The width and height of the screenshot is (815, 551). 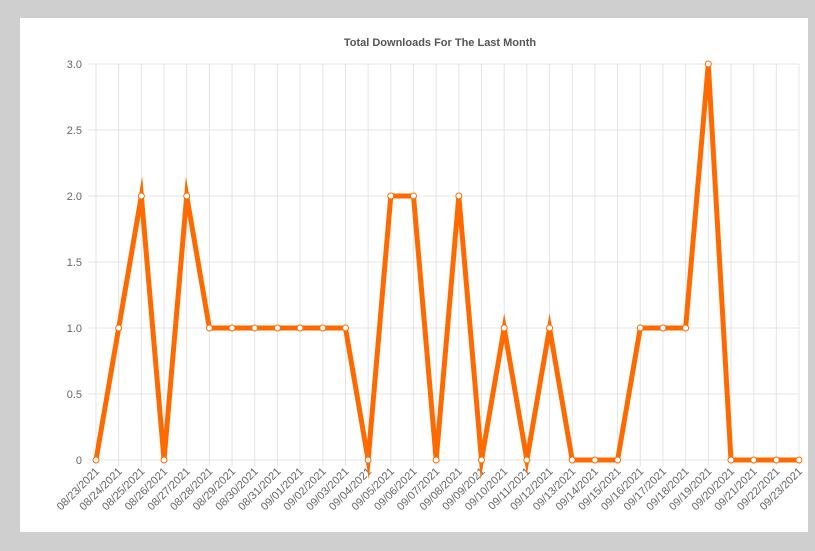 I want to click on y-tick-label: 2.5, so click(x=74, y=131).